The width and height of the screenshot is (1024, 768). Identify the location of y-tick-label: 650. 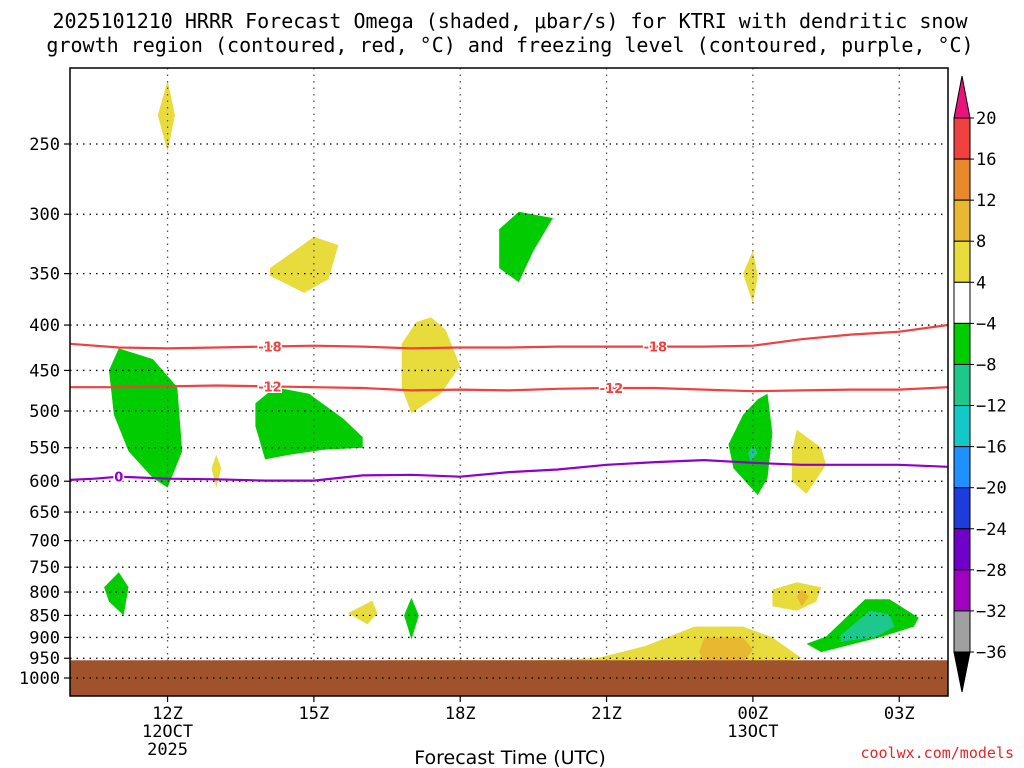
(44, 513).